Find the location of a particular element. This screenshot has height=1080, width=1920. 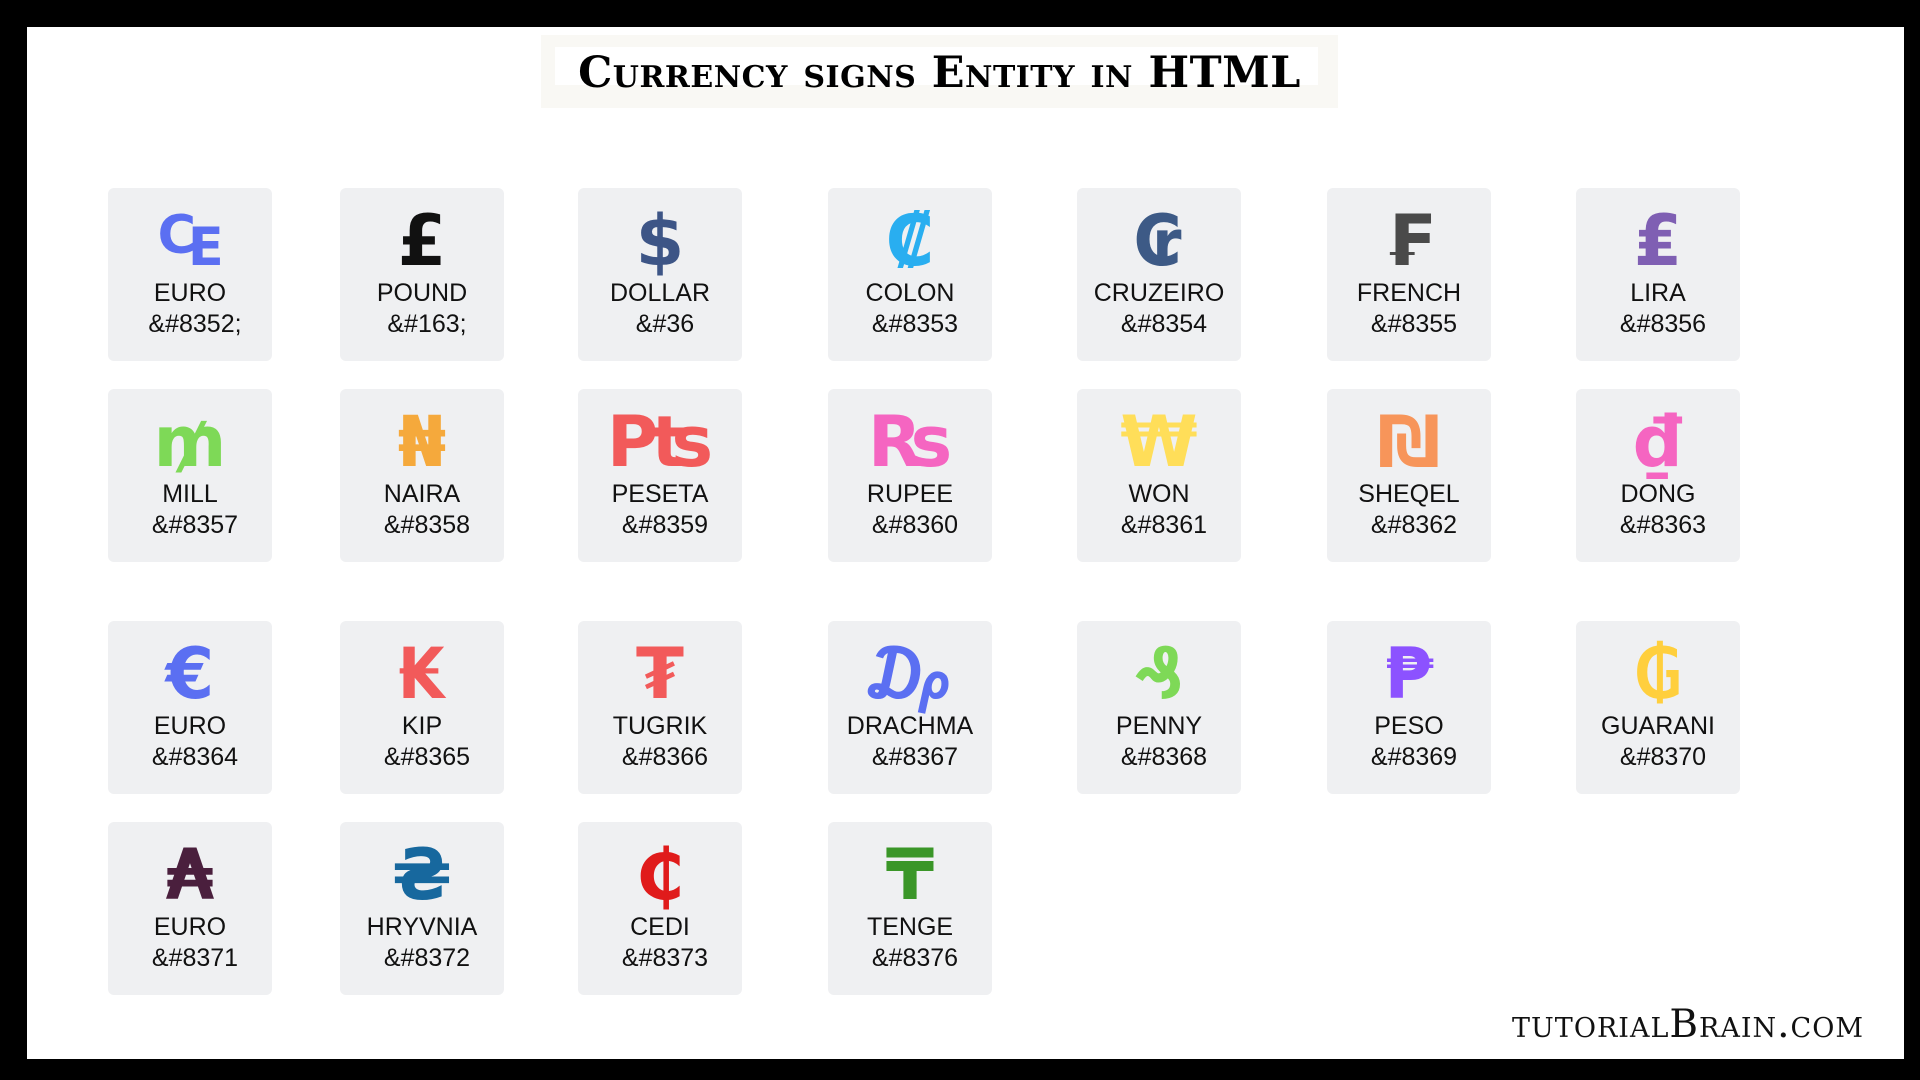

currency-name: DOLLAR is located at coordinates (660, 293).